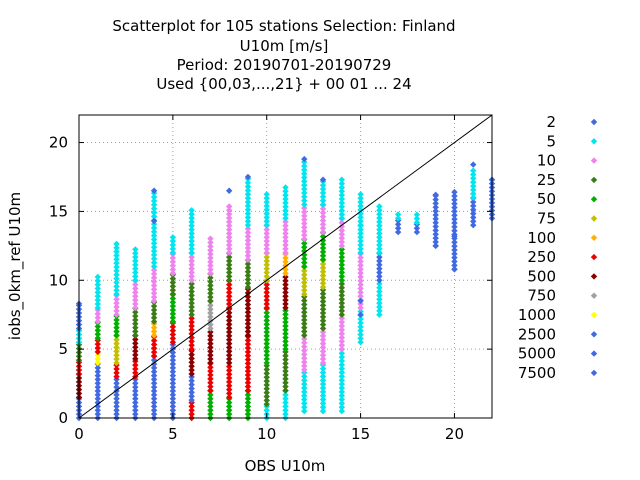 The image size is (640, 480). I want to click on legend-label: 75, so click(546, 219).